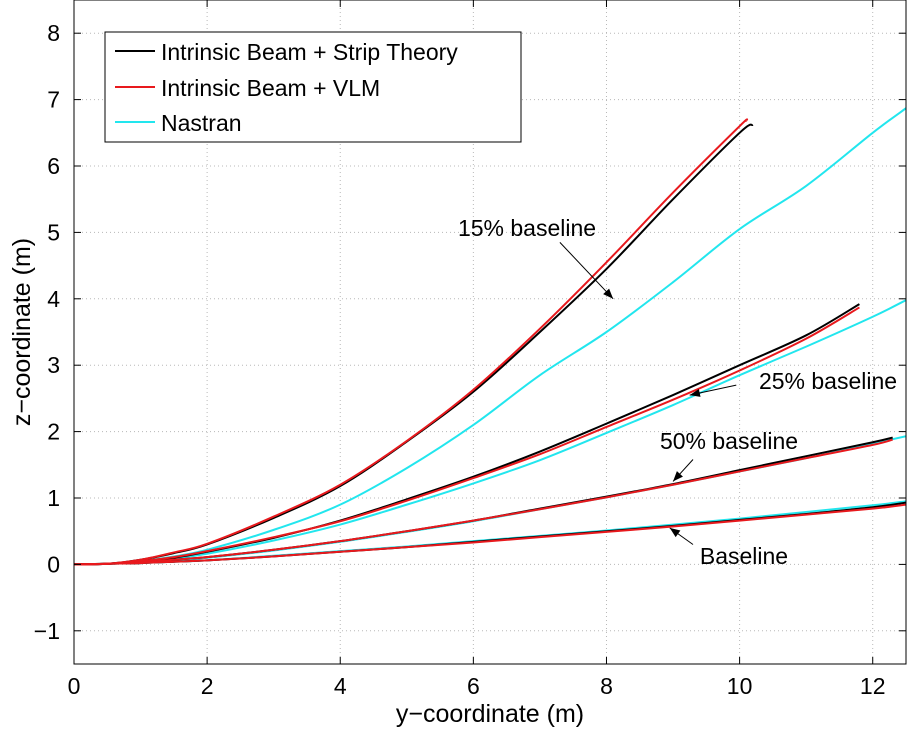  I want to click on annotation-label: Baseline, so click(744, 556).